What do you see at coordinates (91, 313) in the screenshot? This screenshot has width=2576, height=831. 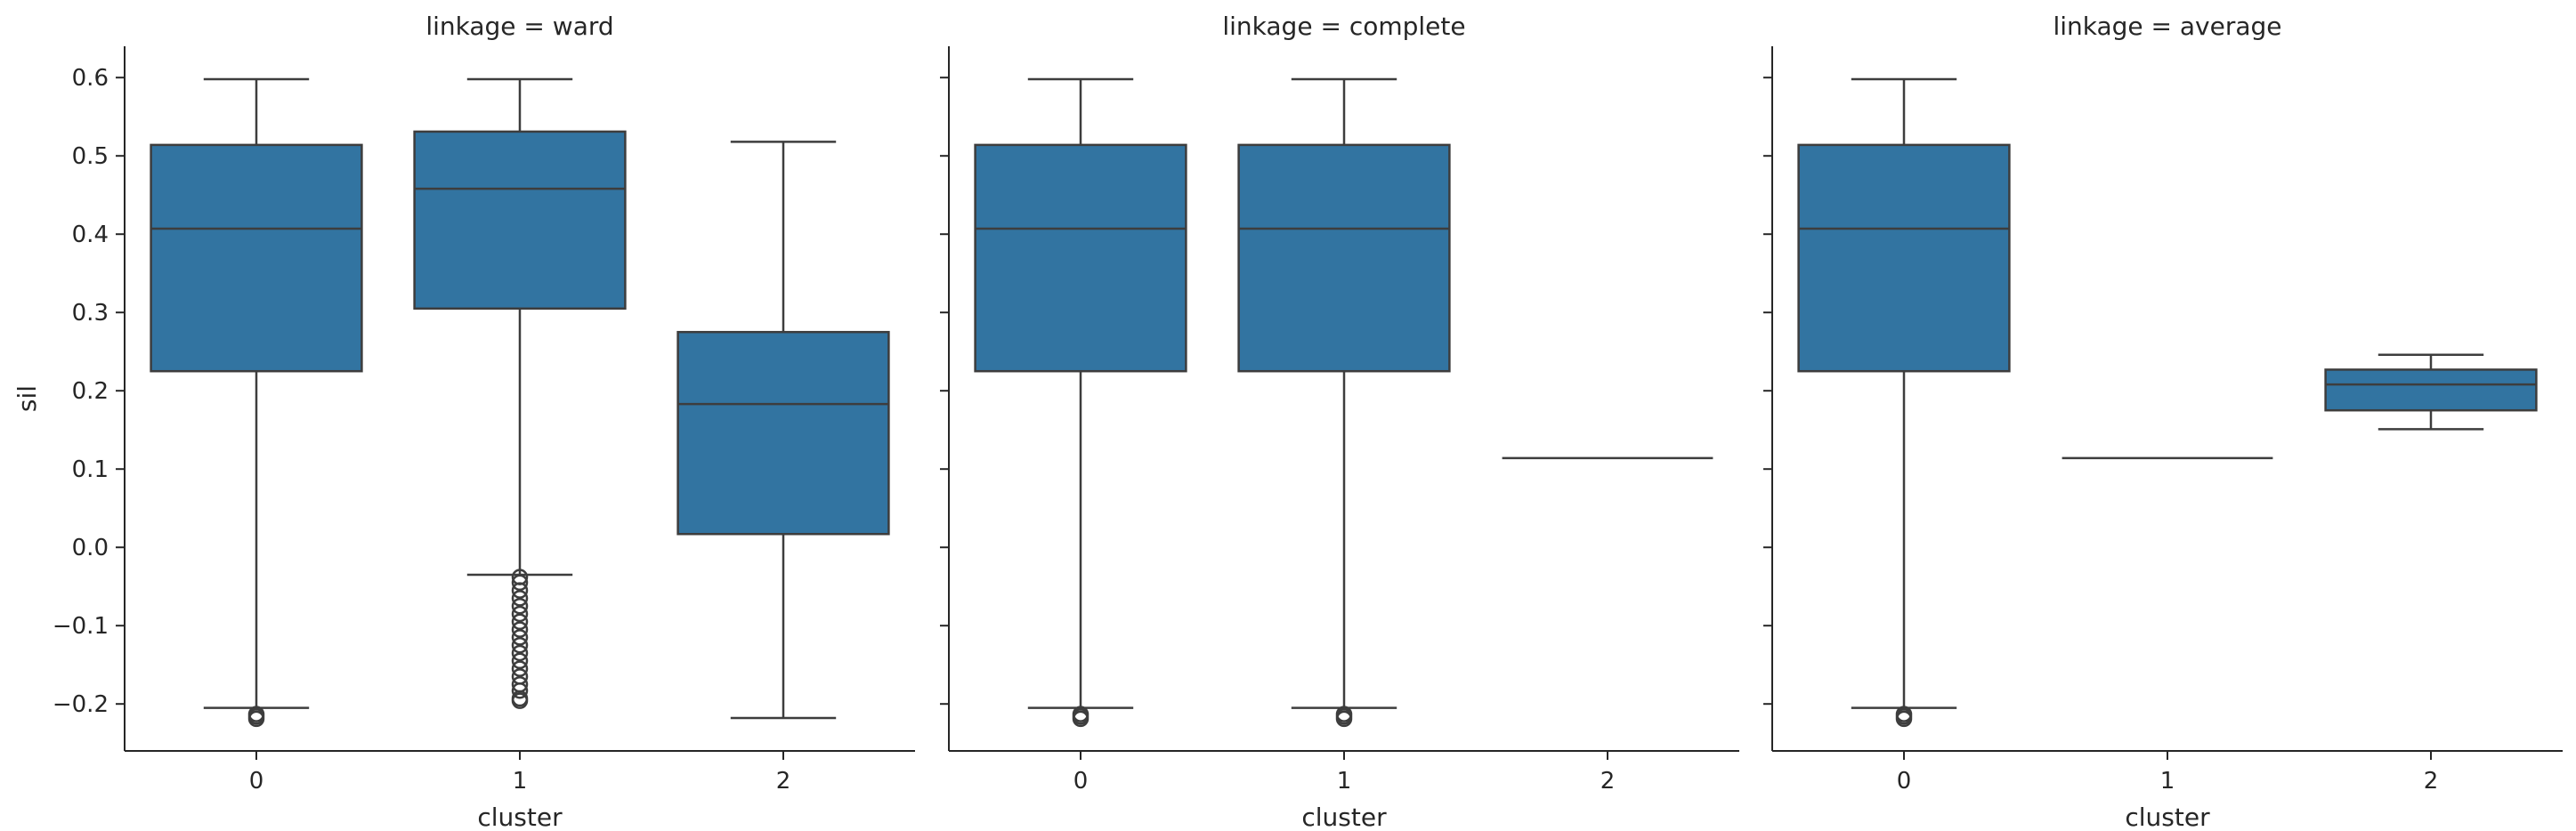 I see `y-tick-label: 0.3` at bounding box center [91, 313].